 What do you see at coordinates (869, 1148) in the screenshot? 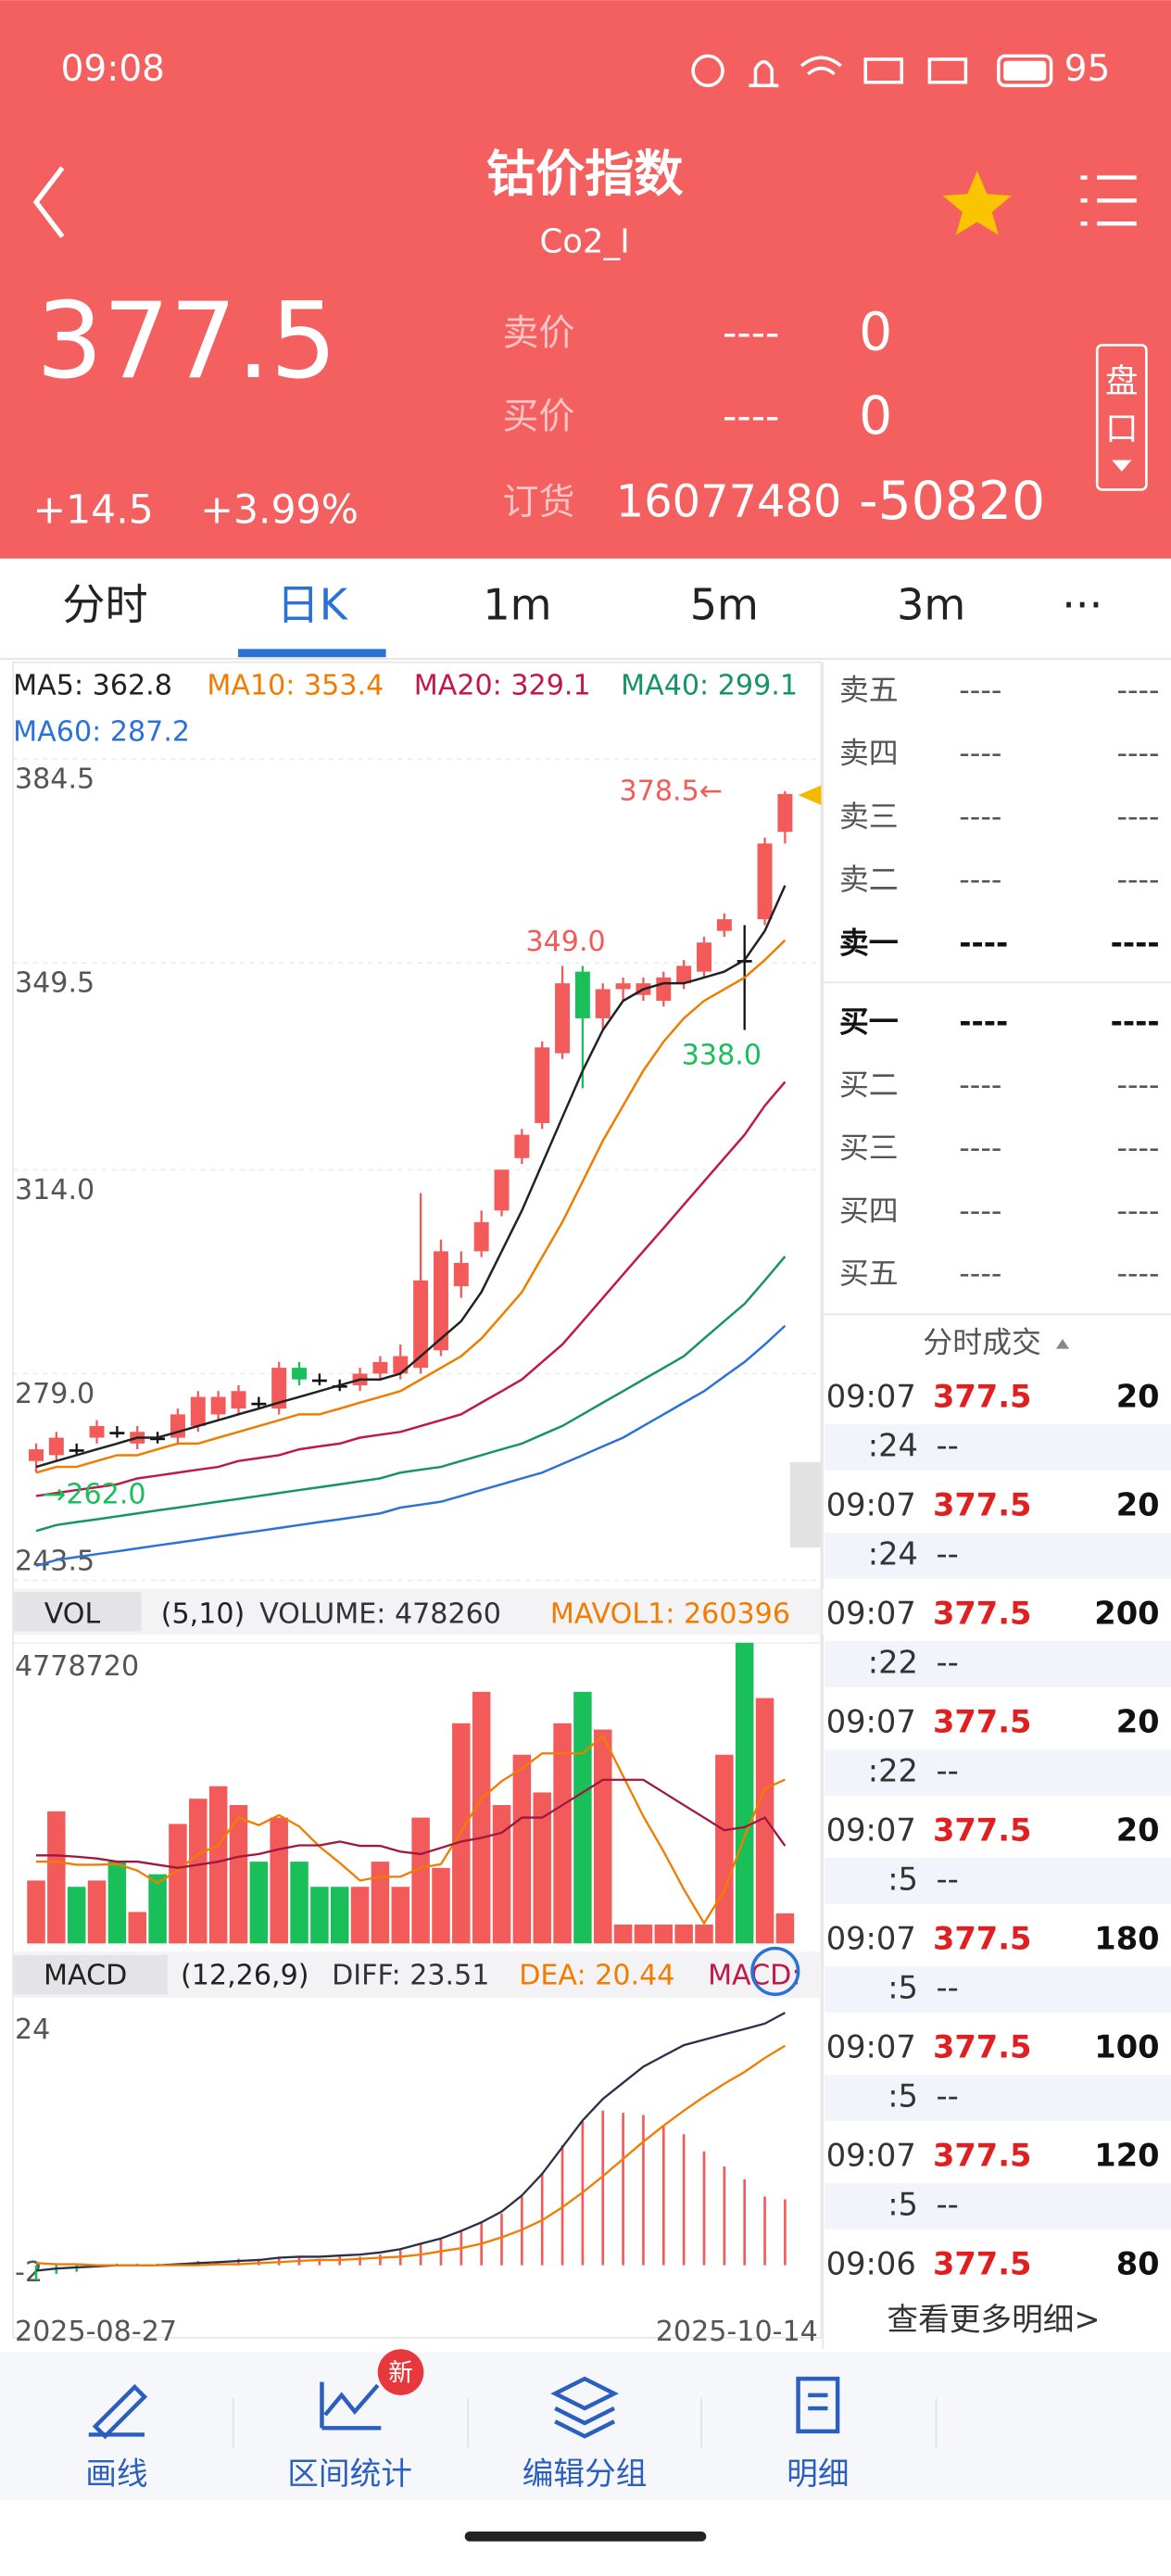
I see `book-label: 买三` at bounding box center [869, 1148].